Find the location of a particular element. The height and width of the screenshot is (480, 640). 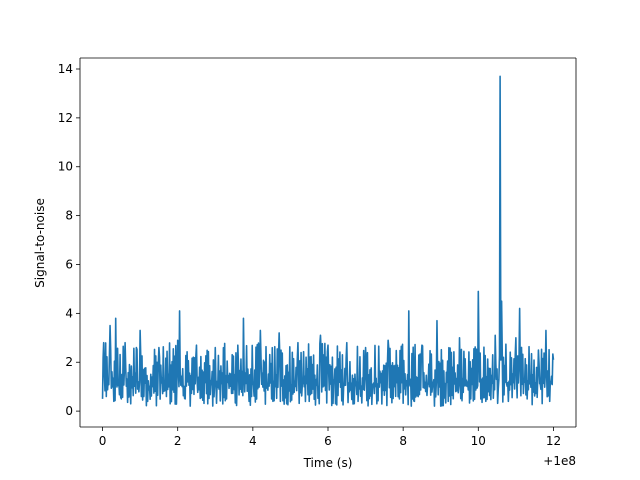

x-tick-label: 2 is located at coordinates (178, 441).